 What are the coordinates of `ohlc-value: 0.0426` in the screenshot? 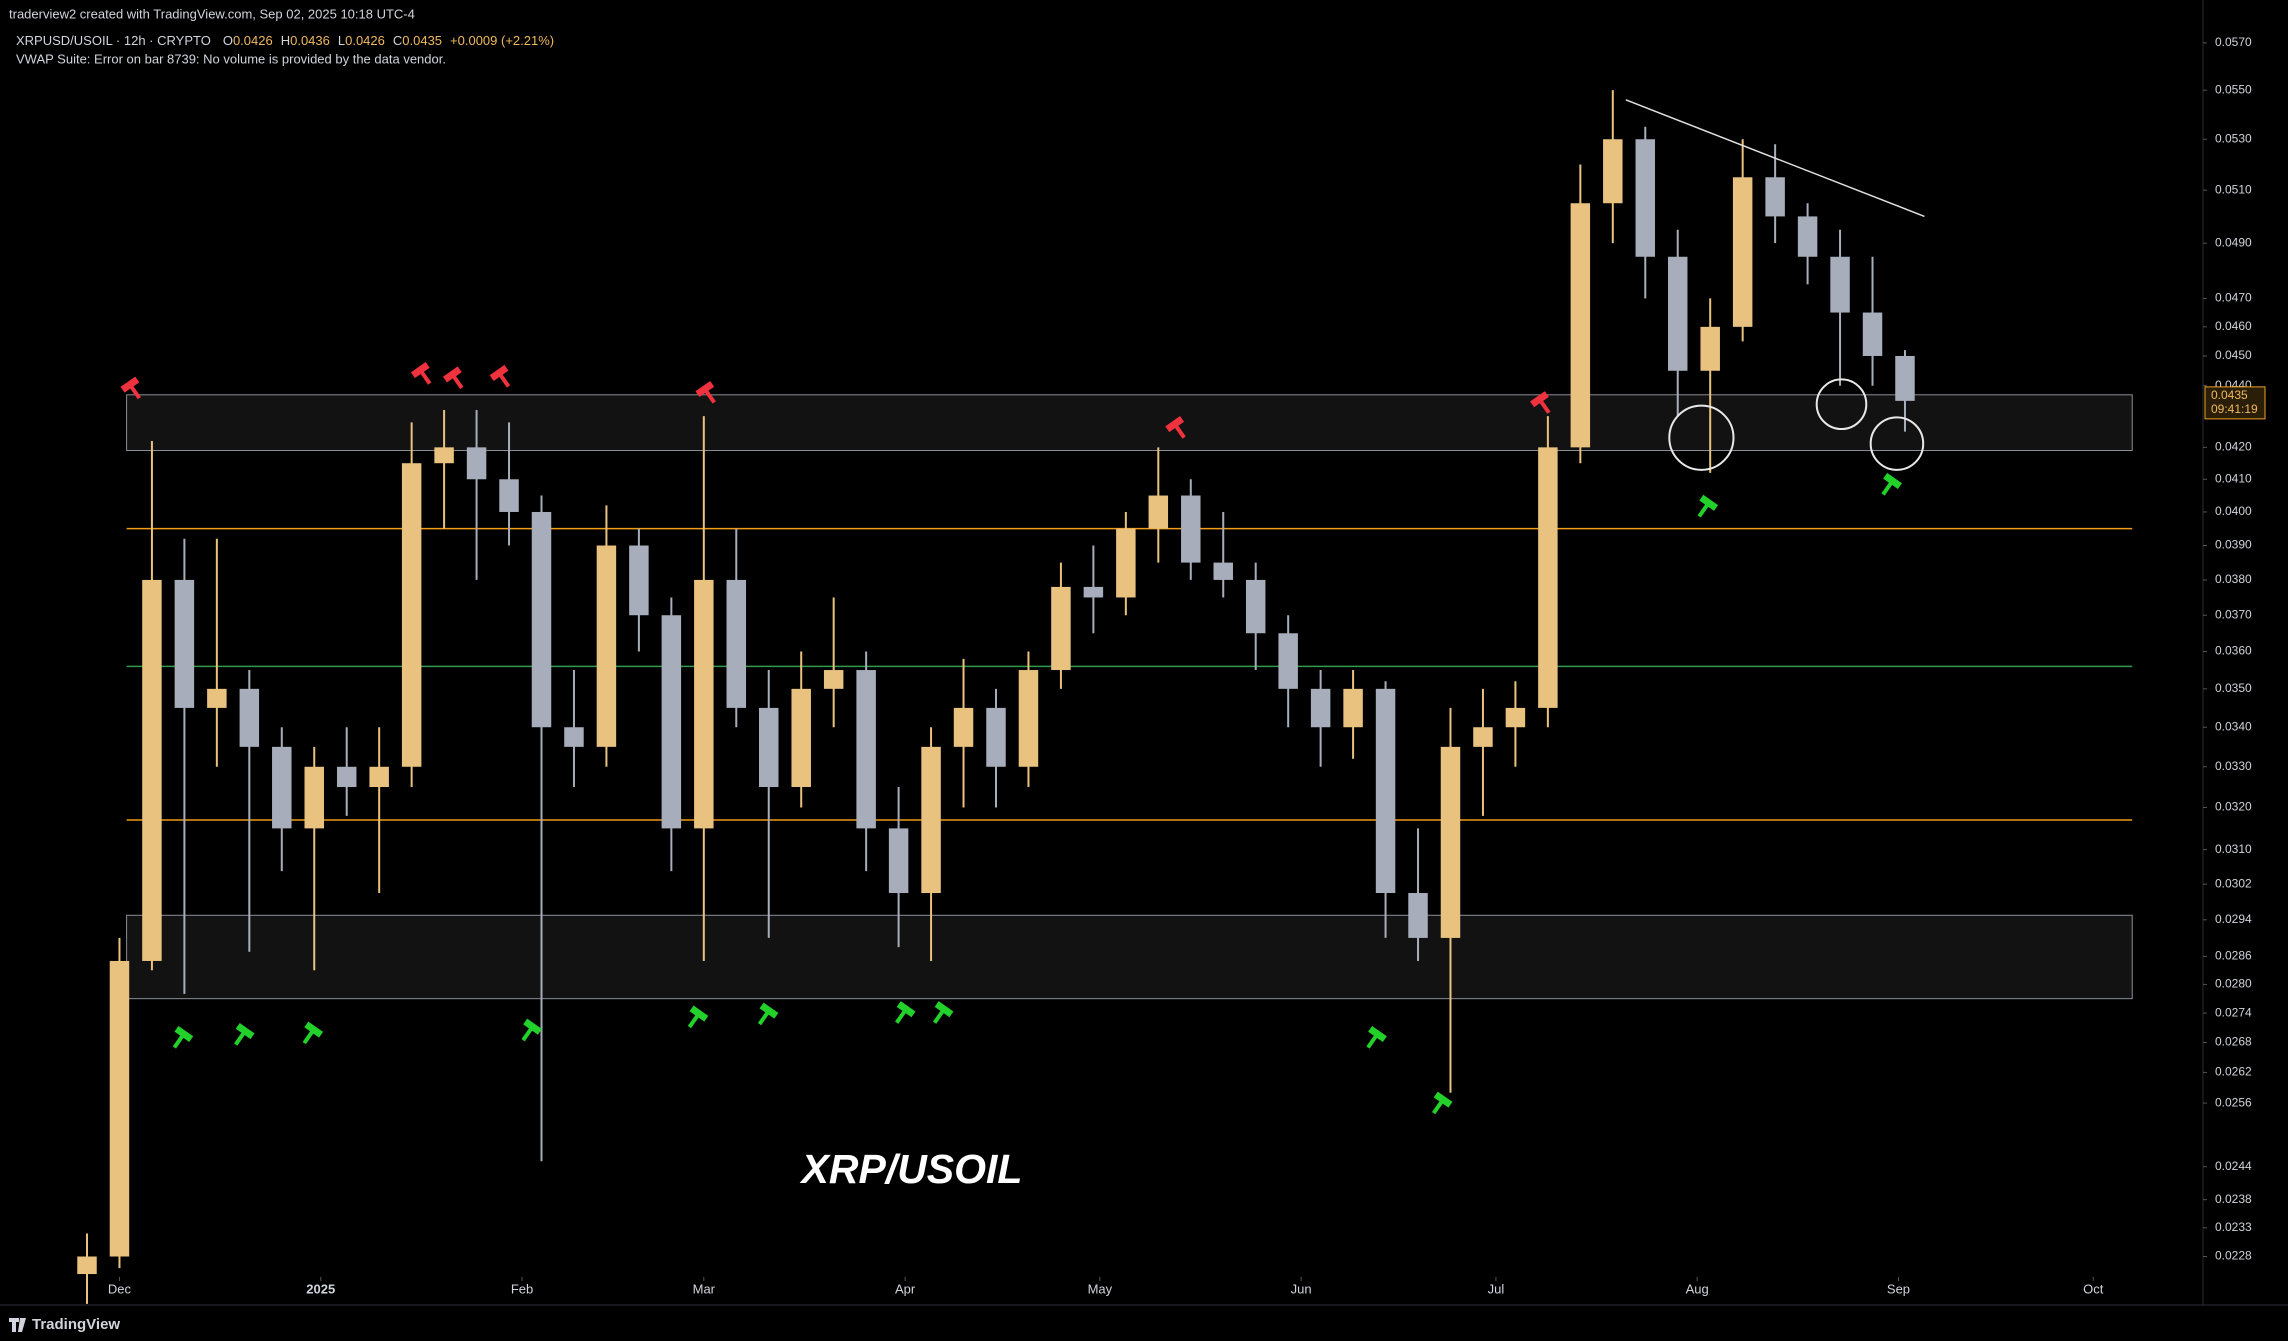 It's located at (365, 40).